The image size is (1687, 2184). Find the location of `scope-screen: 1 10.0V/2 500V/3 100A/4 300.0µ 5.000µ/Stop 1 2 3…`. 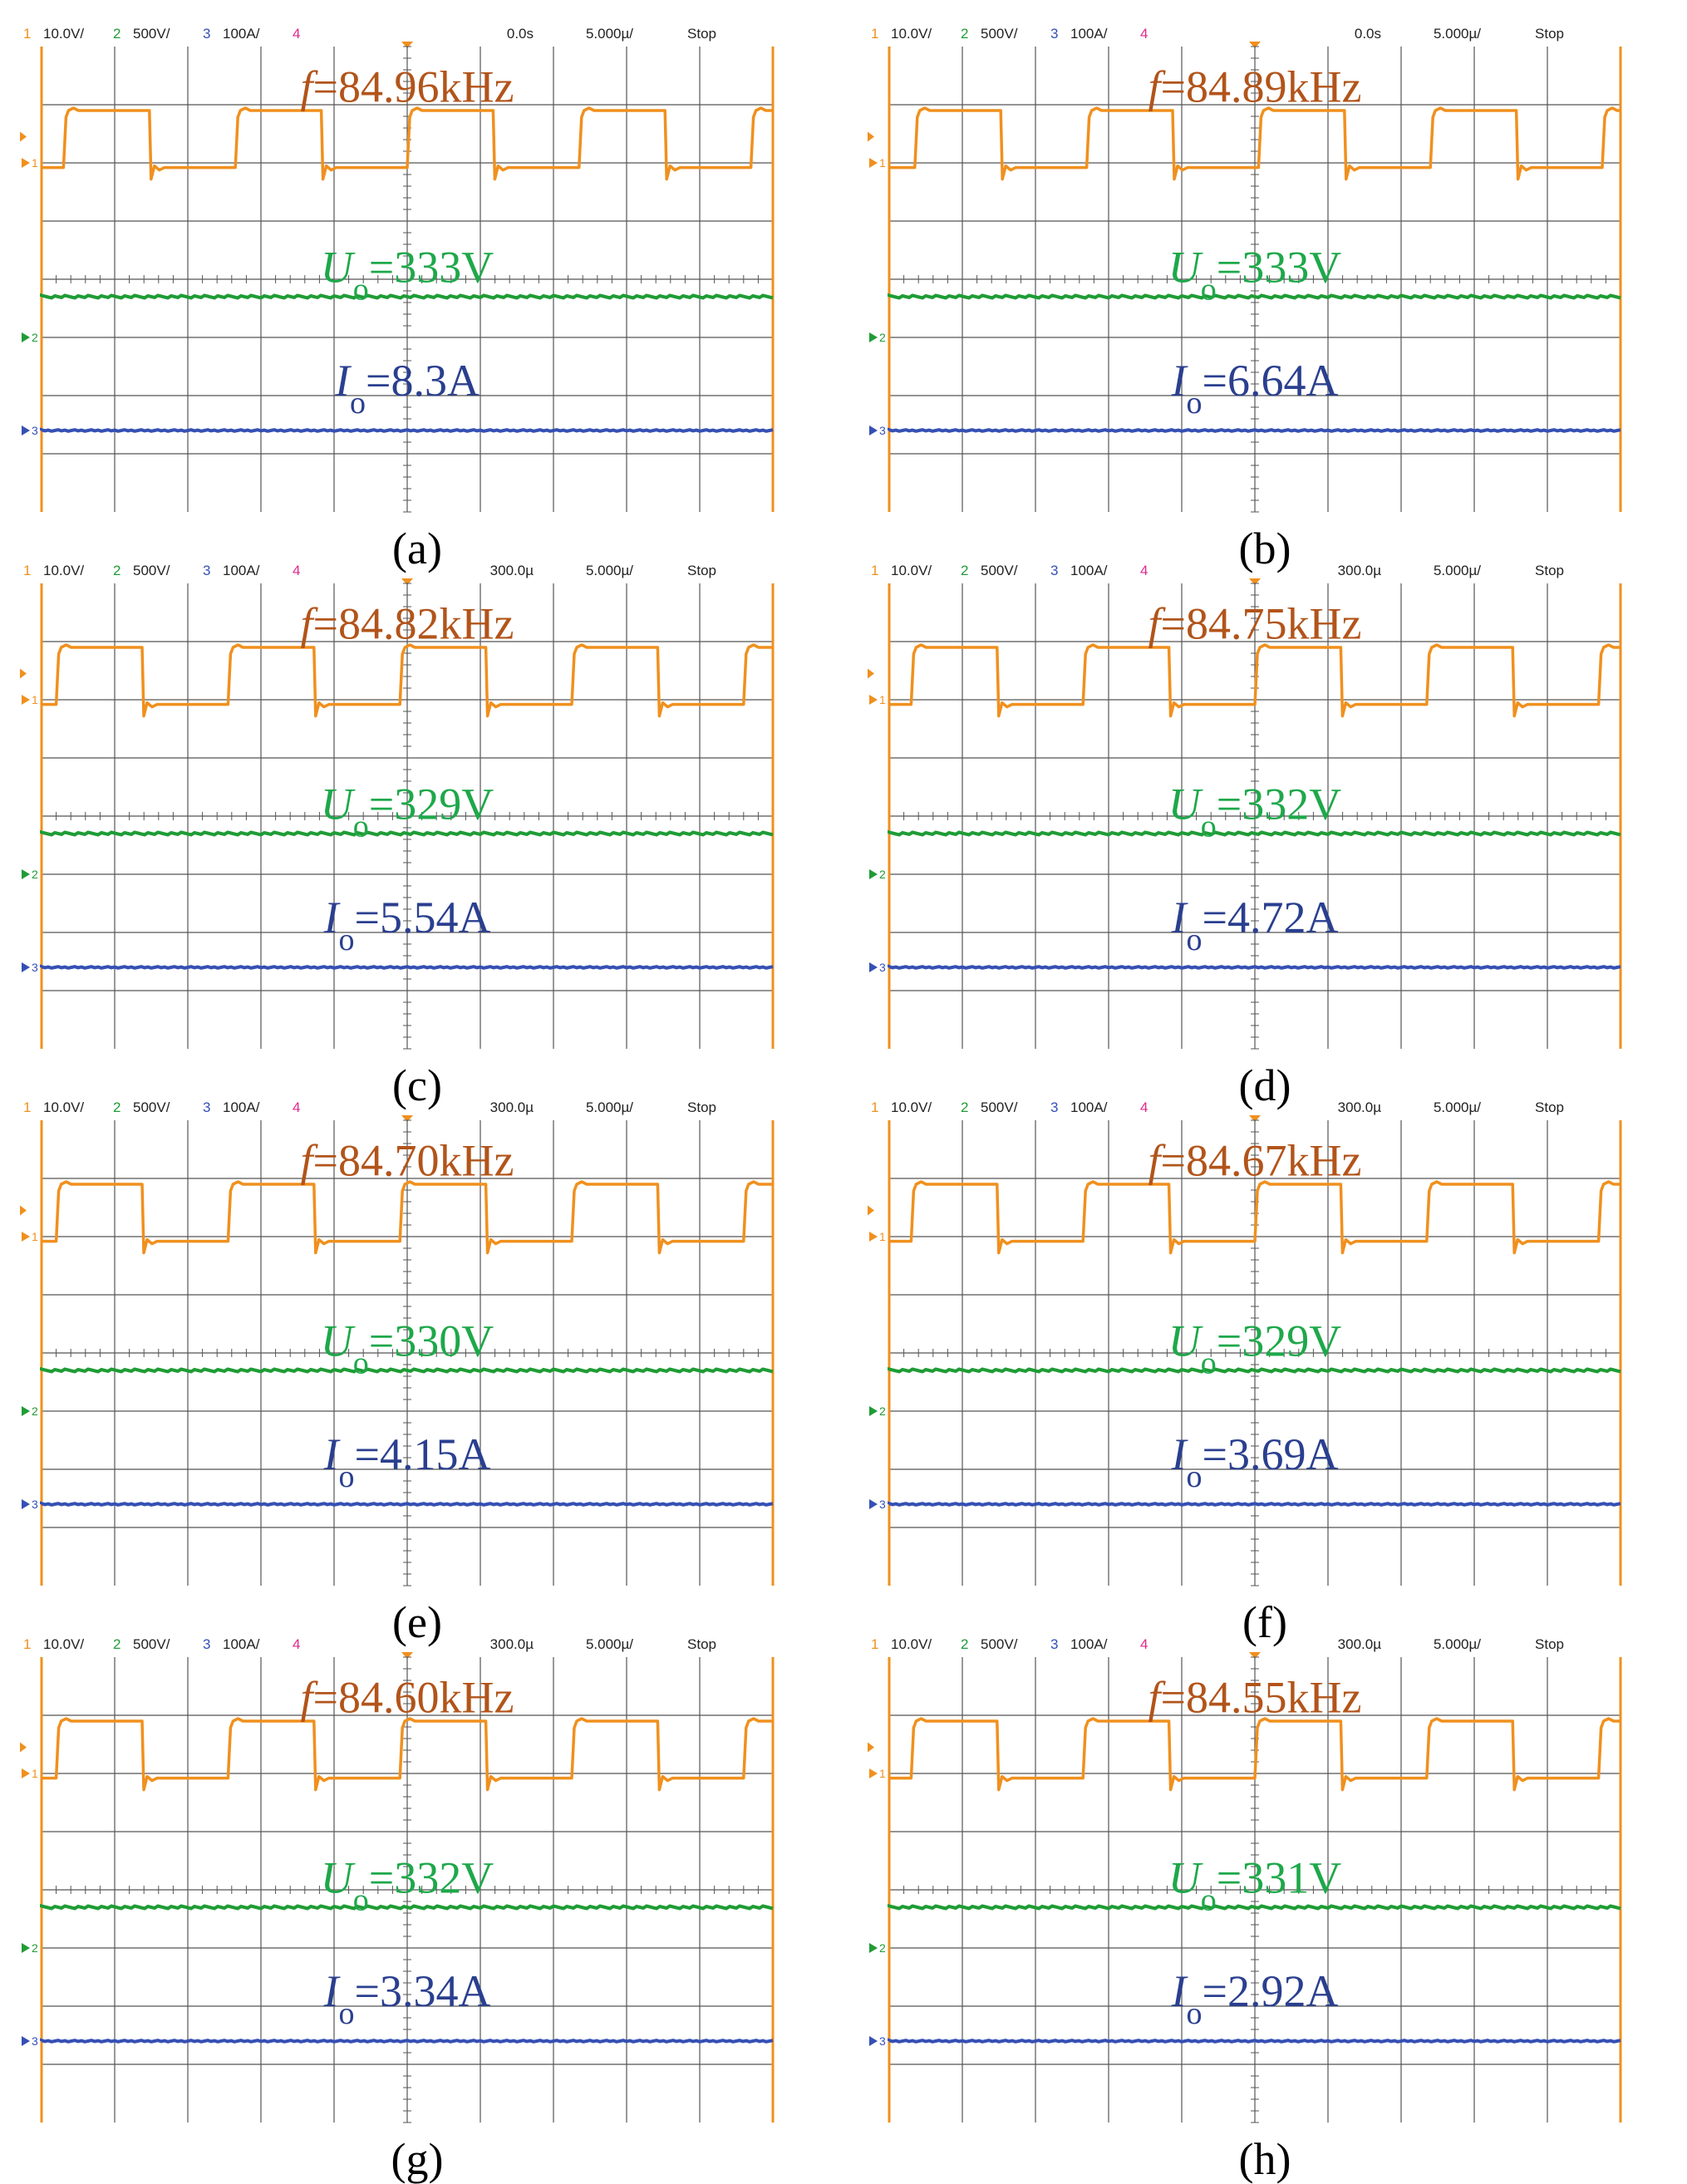

scope-screen: 1 10.0V/2 500V/3 100A/4 300.0µ 5.000µ/Stop 1 2 3… is located at coordinates (1245, 806).